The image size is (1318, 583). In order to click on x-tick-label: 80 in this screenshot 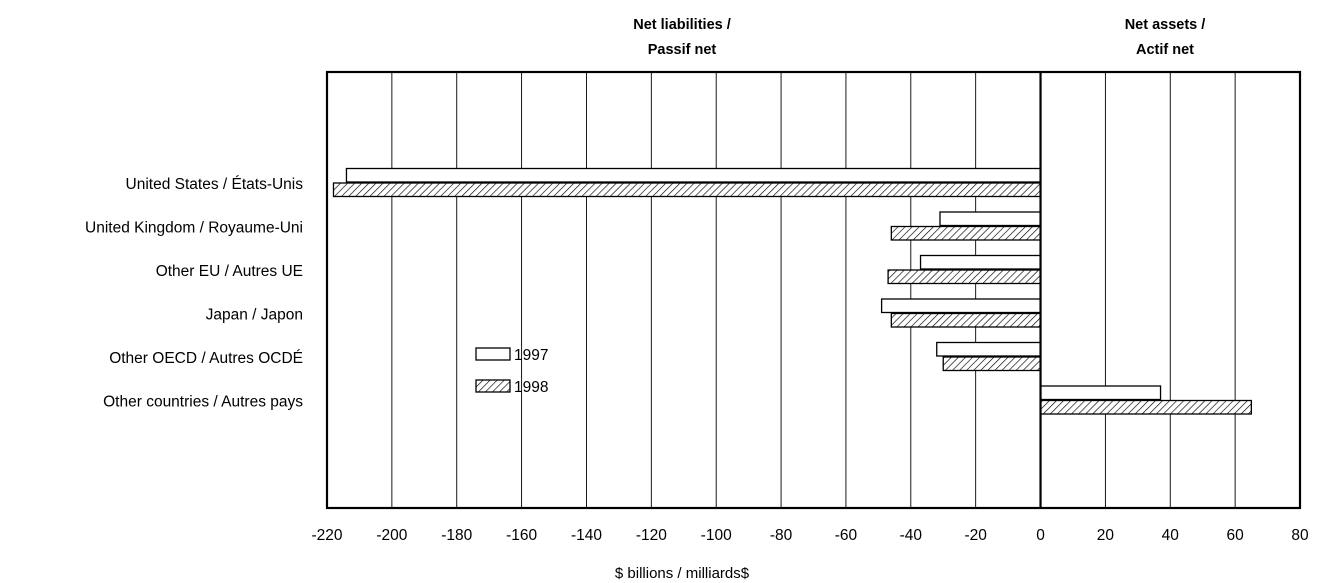, I will do `click(1300, 535)`.